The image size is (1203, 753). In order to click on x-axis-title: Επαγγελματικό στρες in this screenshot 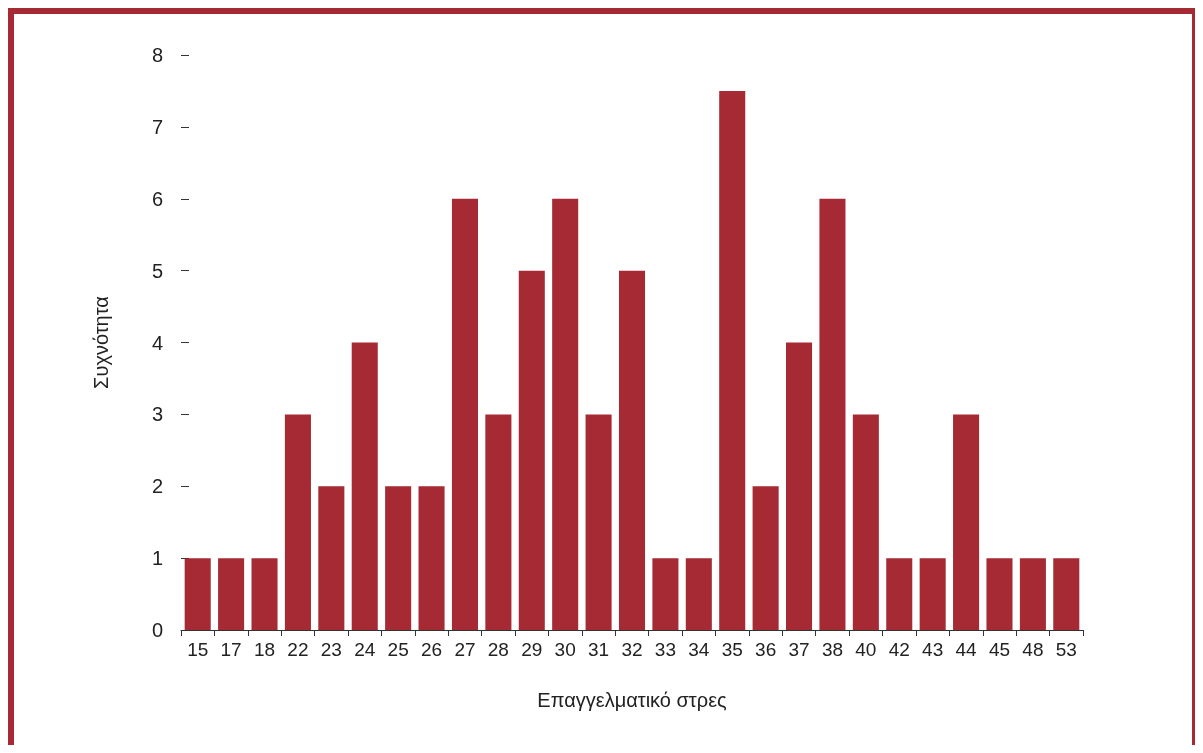, I will do `click(632, 700)`.